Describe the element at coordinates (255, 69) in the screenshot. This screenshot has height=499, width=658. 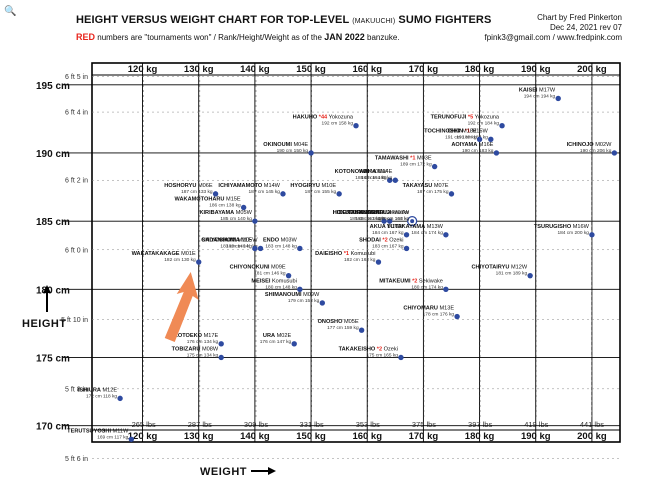
I see `x-tick-label-top: 140 kg` at that location.